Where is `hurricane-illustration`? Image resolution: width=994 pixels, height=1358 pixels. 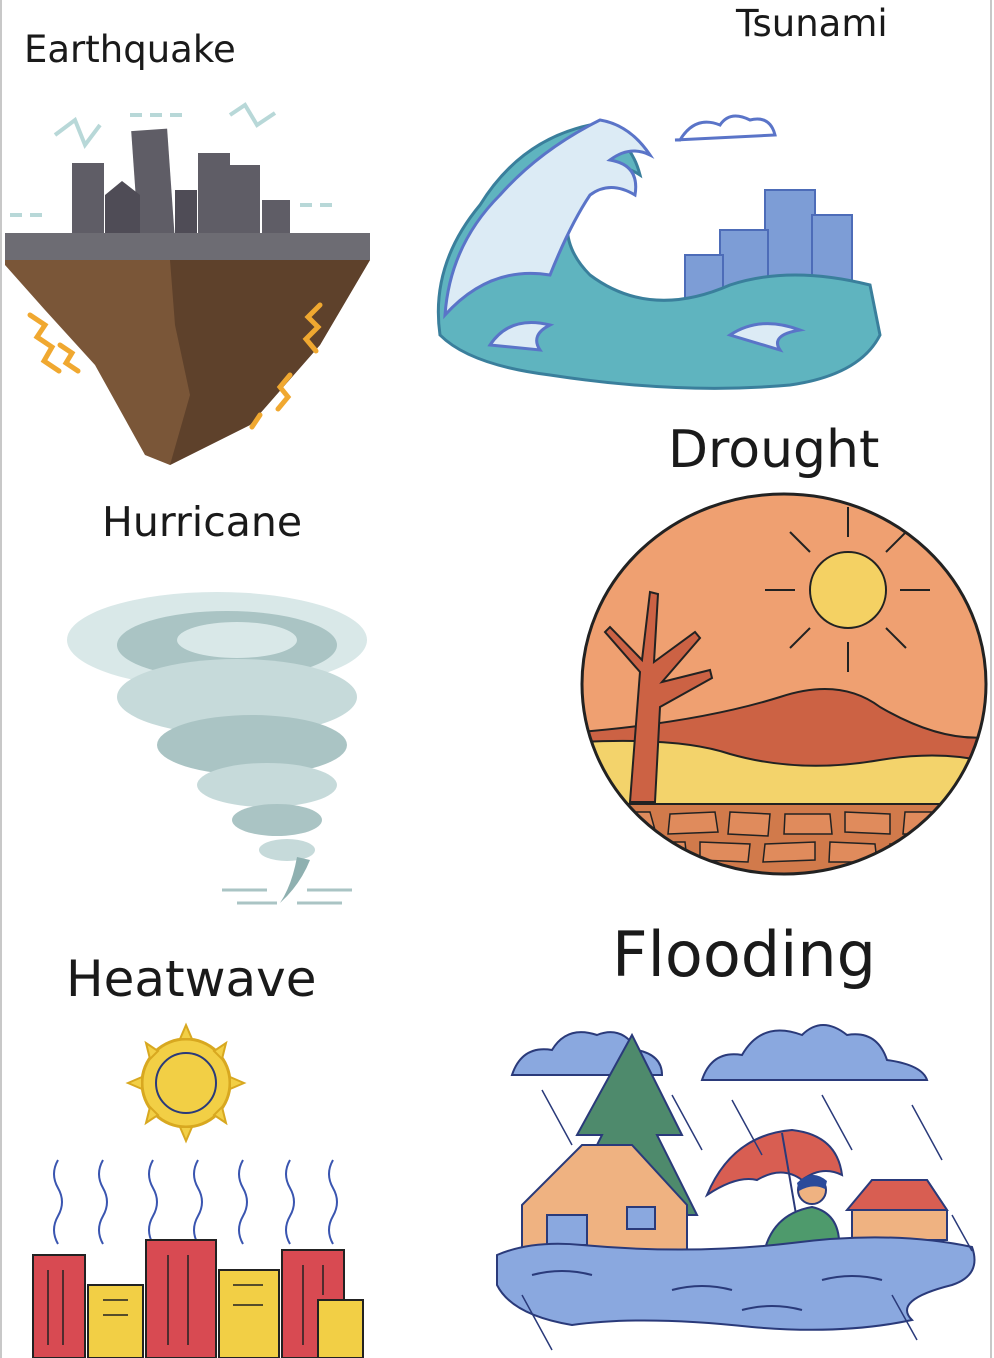
hurricane-illustration is located at coordinates (217, 748).